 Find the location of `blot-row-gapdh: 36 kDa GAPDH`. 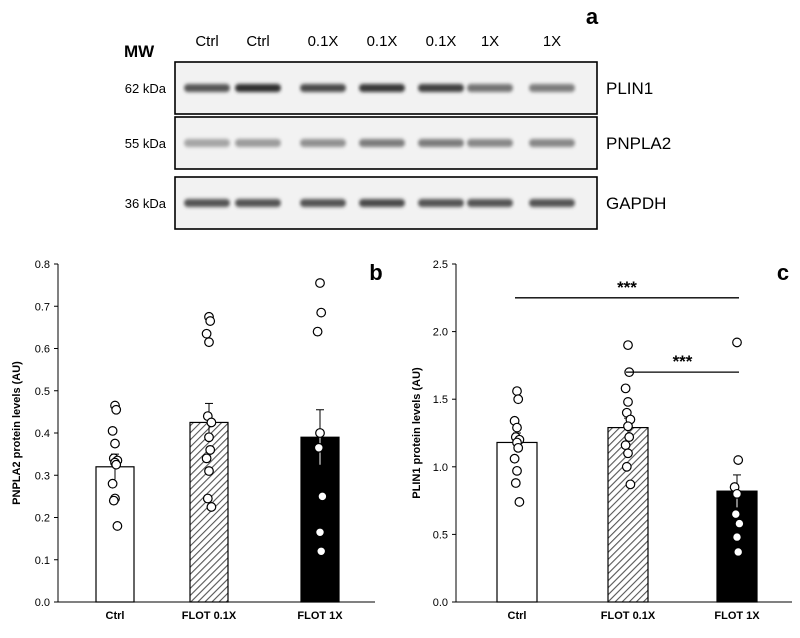

blot-row-gapdh: 36 kDa GAPDH is located at coordinates (395, 203).